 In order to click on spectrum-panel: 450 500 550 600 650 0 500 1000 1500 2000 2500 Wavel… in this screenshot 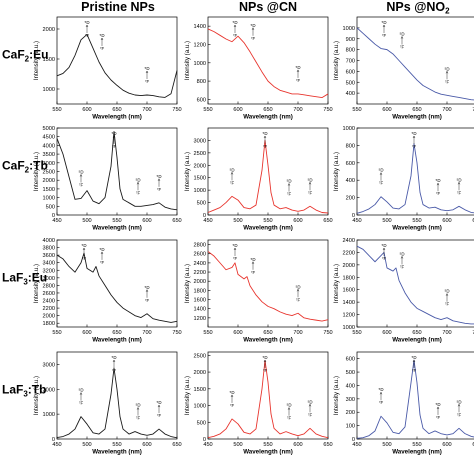, I will do `click(258, 403)`.